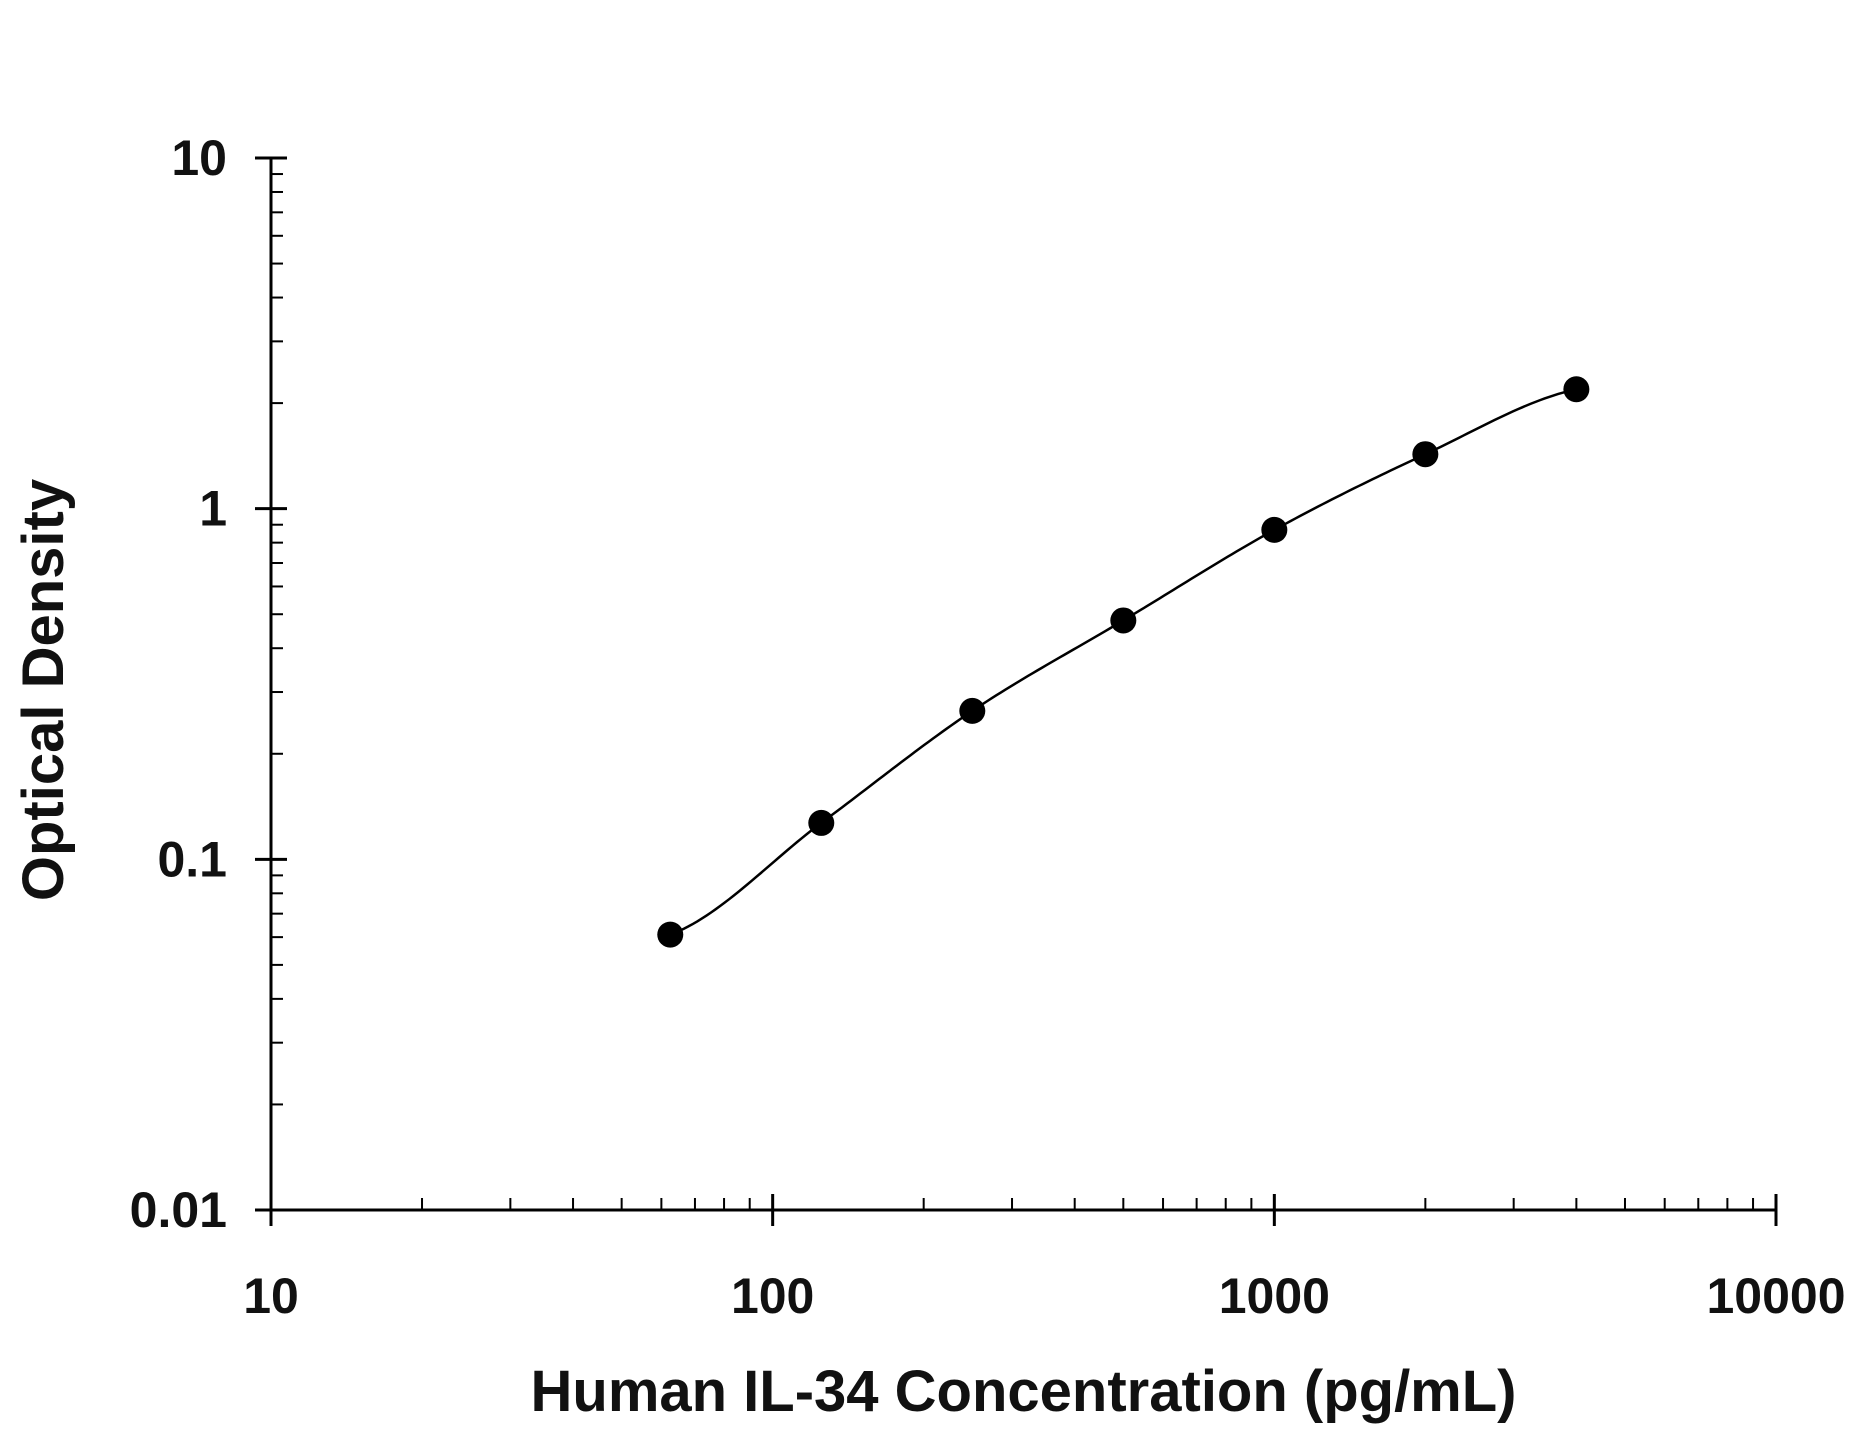 Image resolution: width=1852 pixels, height=1433 pixels. I want to click on x-tick-label: 10000, so click(1775, 1296).